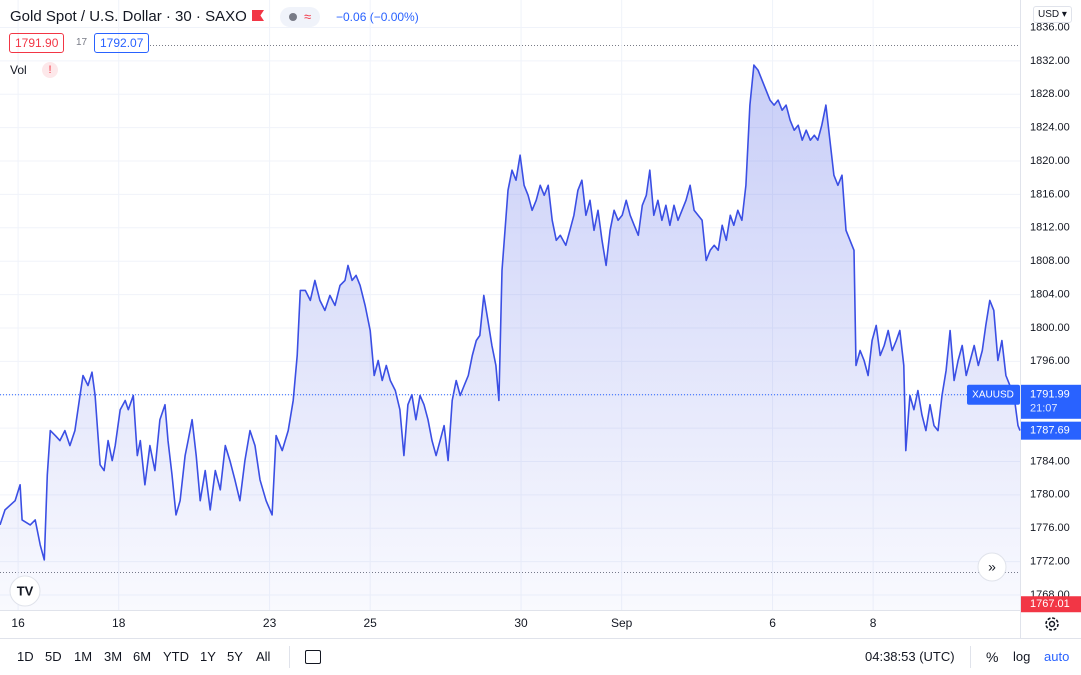 Image resolution: width=1081 pixels, height=675 pixels. Describe the element at coordinates (1024, 498) in the screenshot. I see `price-tags: XAUUSD 1791.99 21:07 1787.69 1767.01` at that location.